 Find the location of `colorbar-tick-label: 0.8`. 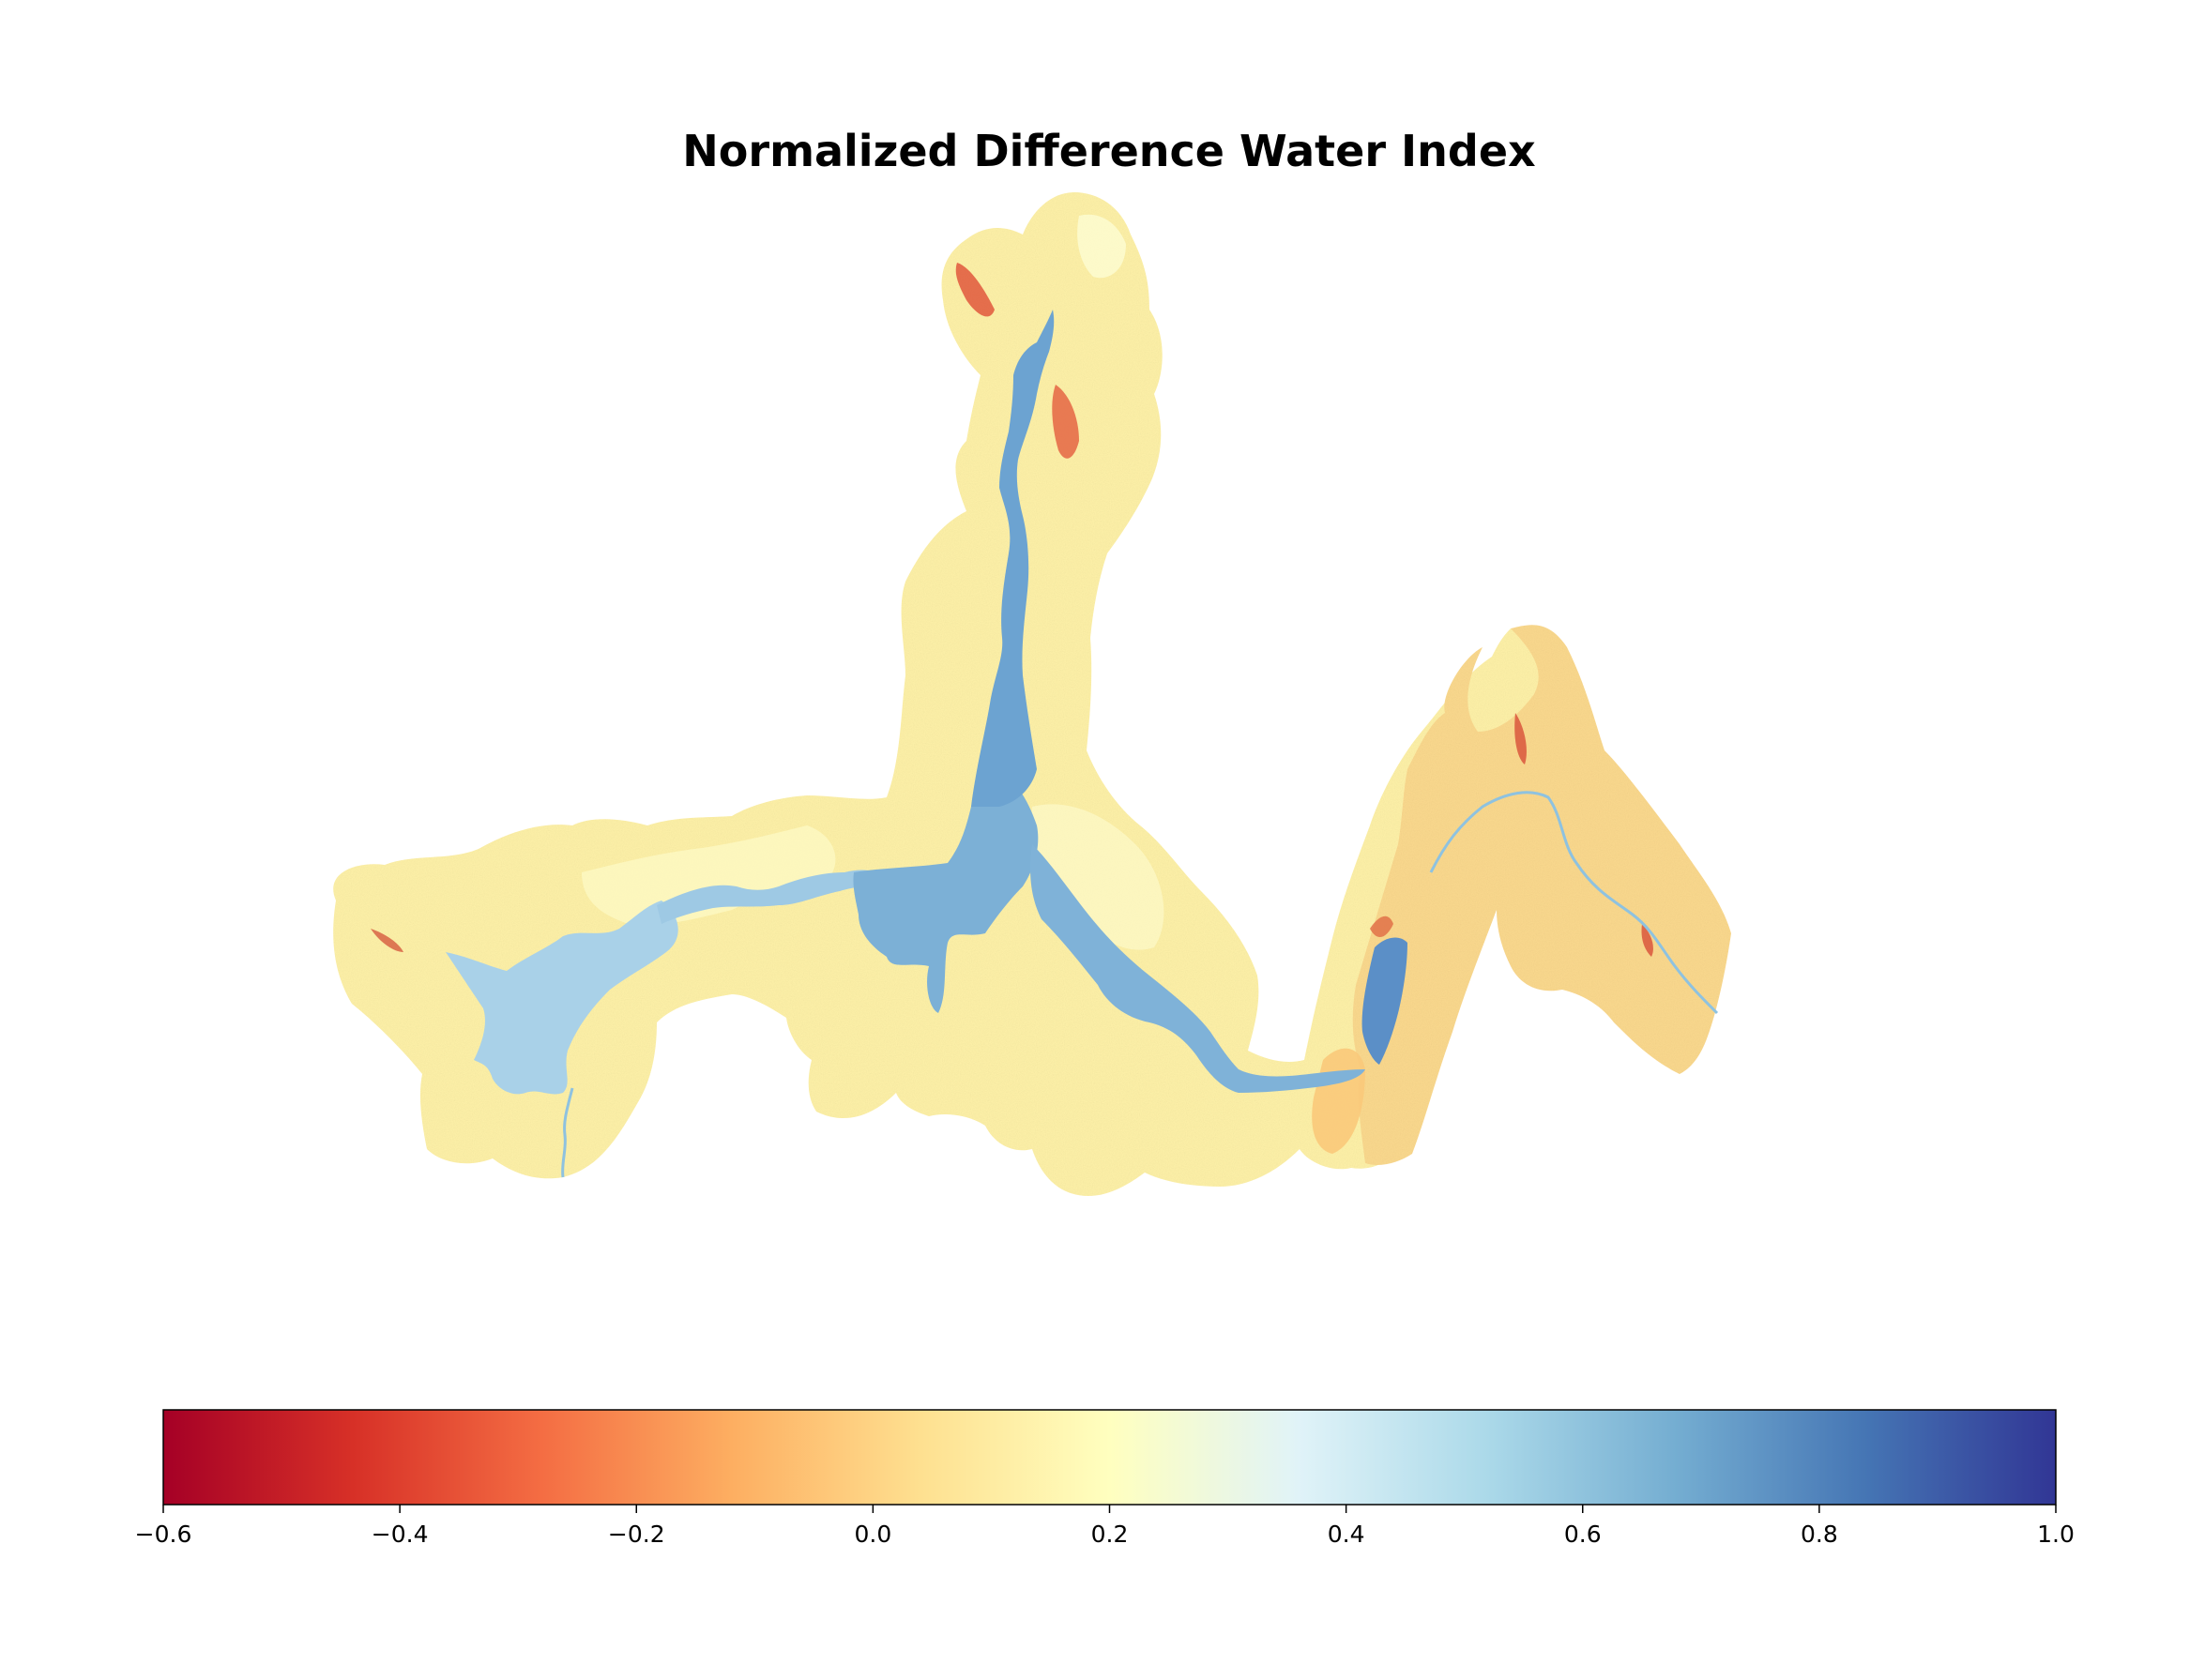

colorbar-tick-label: 0.8 is located at coordinates (1819, 1534).